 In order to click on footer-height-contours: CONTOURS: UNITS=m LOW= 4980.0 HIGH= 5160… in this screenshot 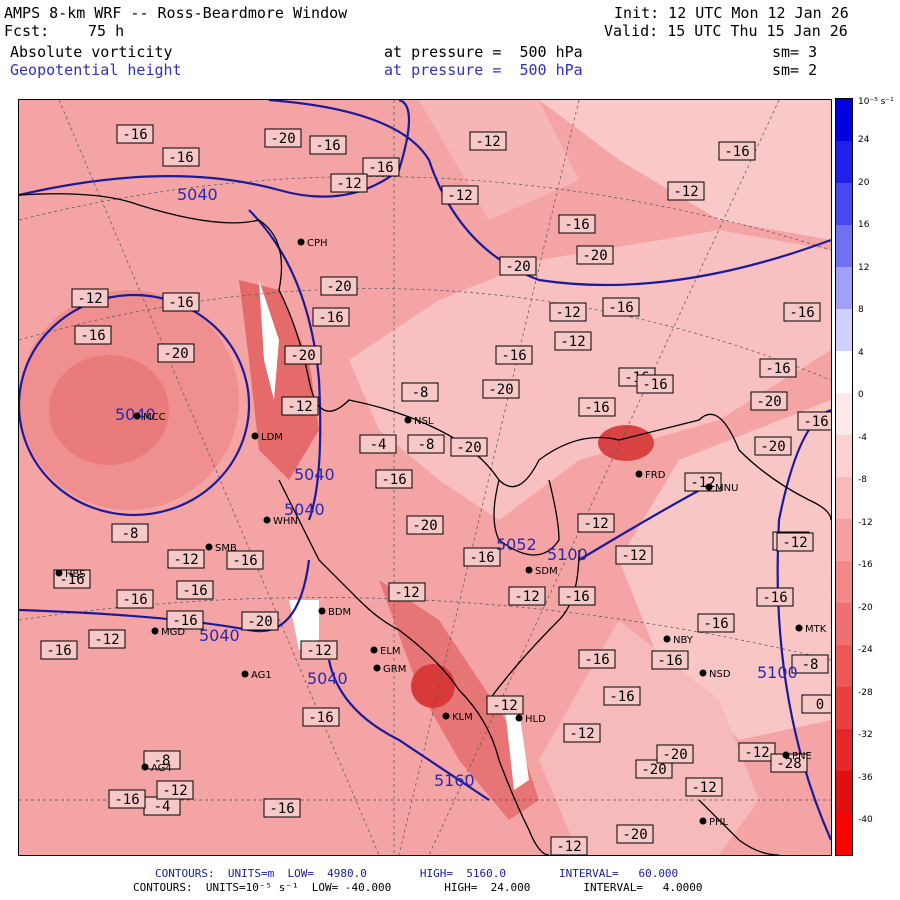, I will do `click(417, 873)`.